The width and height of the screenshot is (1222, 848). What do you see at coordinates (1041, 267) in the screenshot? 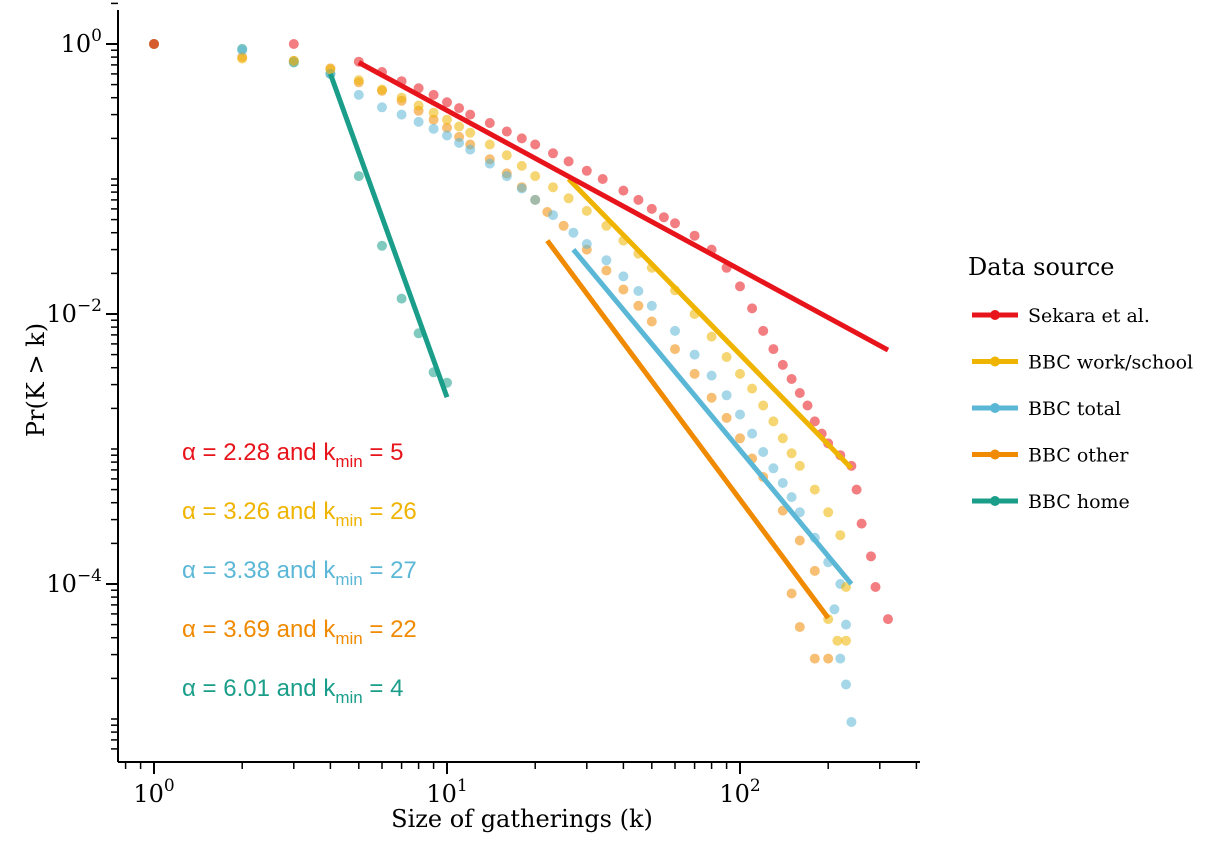
I see `legend-title: Data source` at bounding box center [1041, 267].